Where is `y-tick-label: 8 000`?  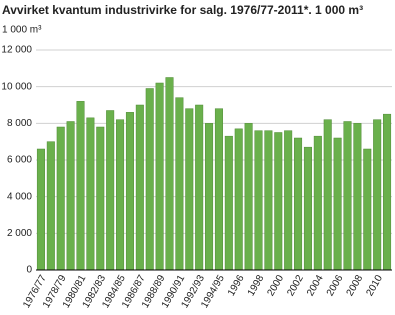
y-tick-label: 8 000 is located at coordinates (19, 123).